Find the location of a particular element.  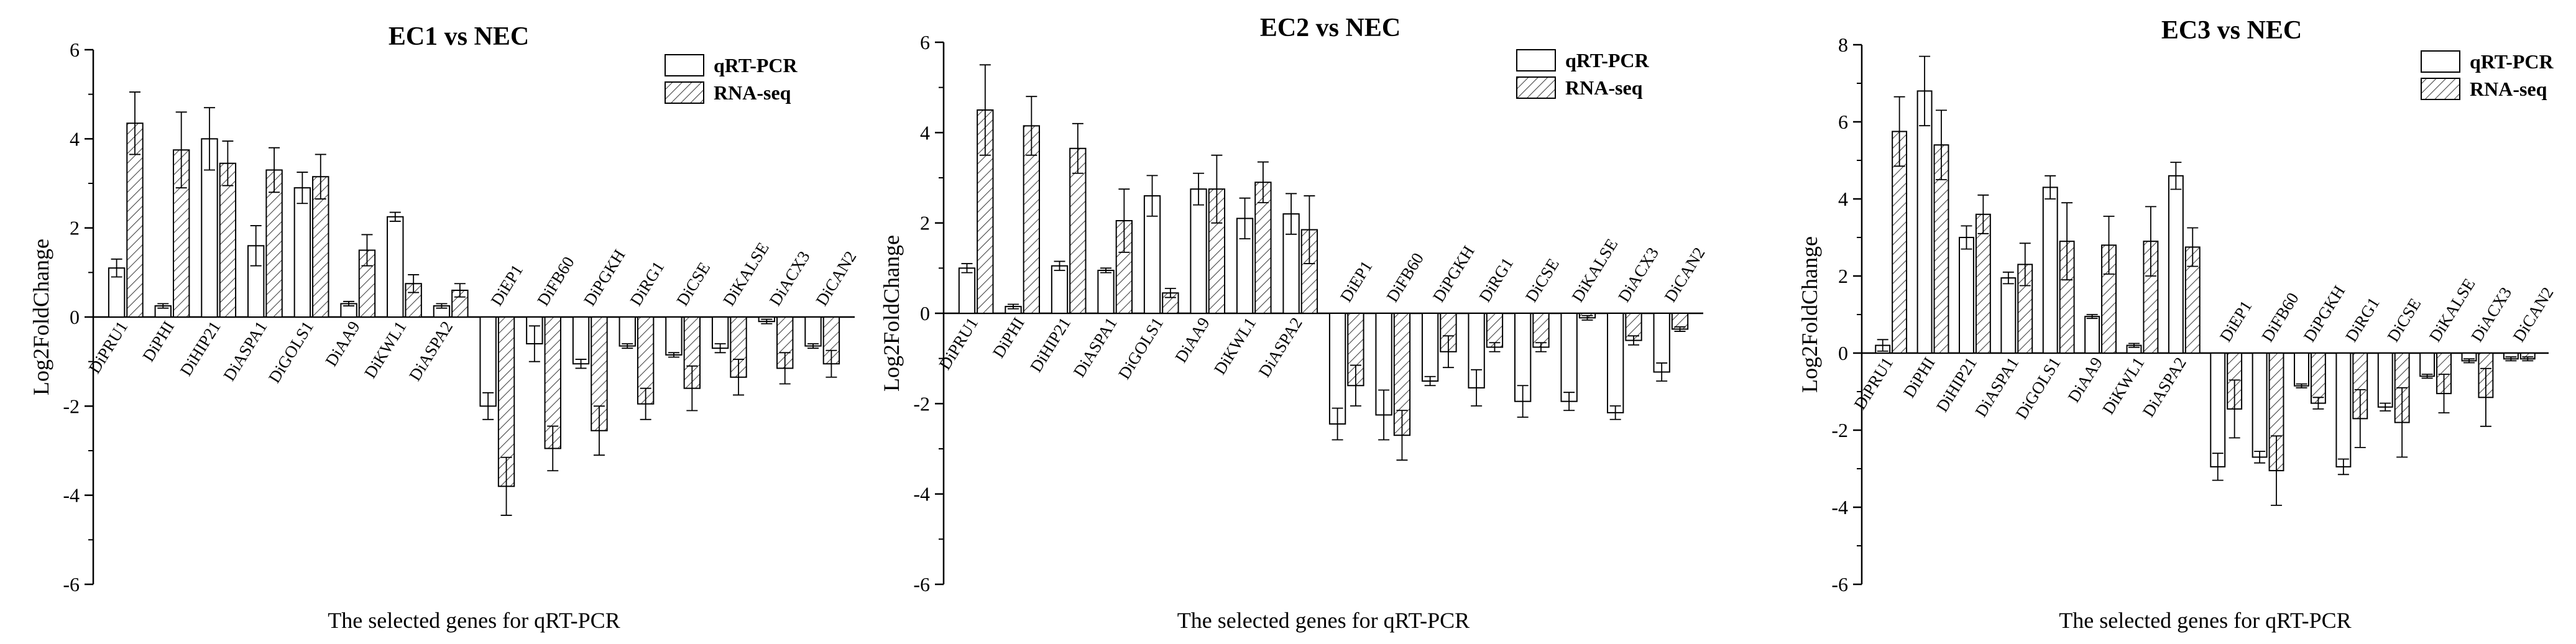

chart-title: EC2 vs NEC is located at coordinates (1330, 28).